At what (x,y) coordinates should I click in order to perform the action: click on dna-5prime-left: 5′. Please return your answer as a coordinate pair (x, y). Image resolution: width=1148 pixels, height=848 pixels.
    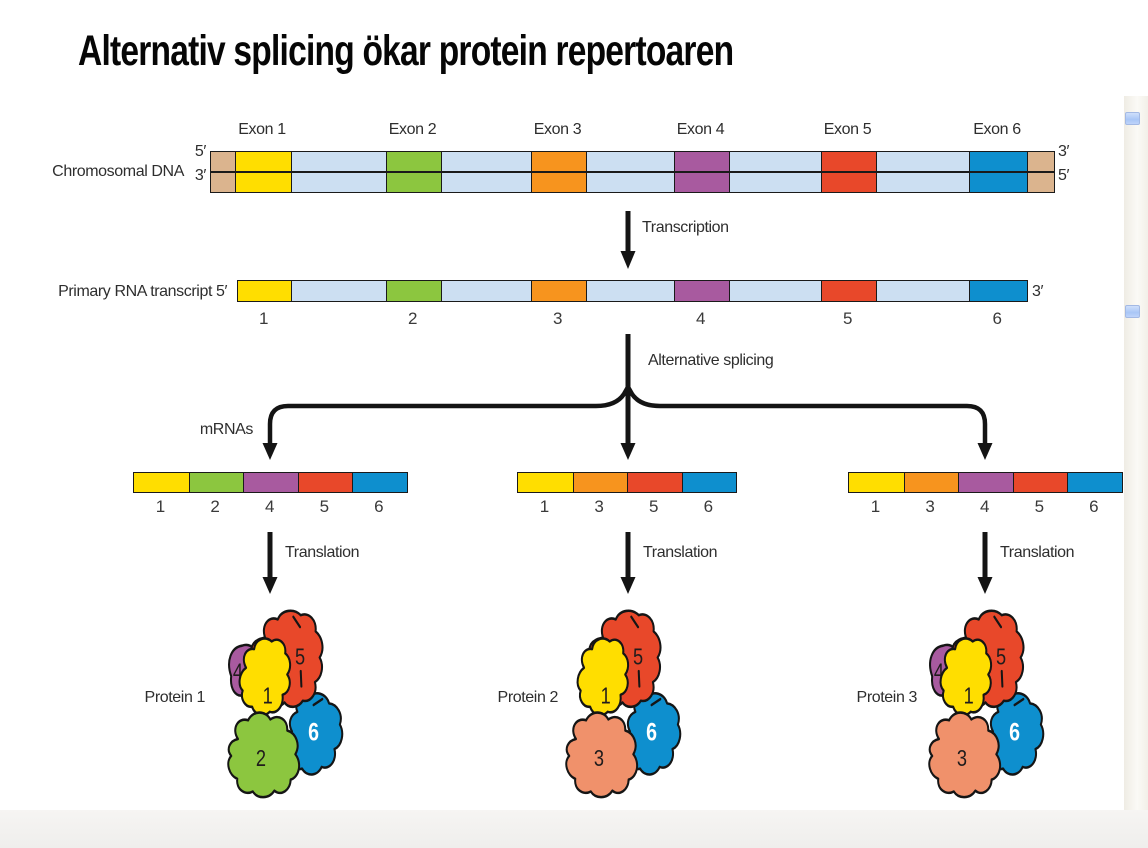
    Looking at the image, I should click on (200, 151).